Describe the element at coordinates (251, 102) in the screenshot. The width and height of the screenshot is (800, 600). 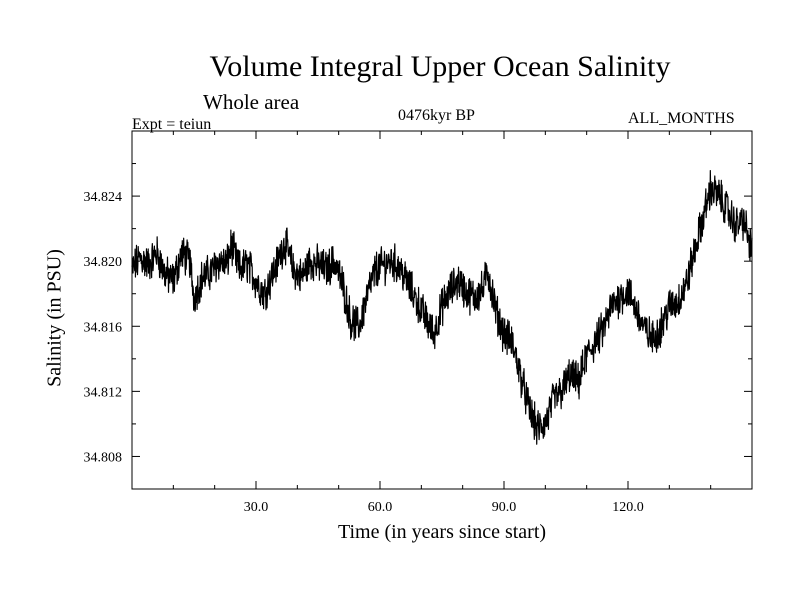
I see `chart-subtitle: Whole area` at that location.